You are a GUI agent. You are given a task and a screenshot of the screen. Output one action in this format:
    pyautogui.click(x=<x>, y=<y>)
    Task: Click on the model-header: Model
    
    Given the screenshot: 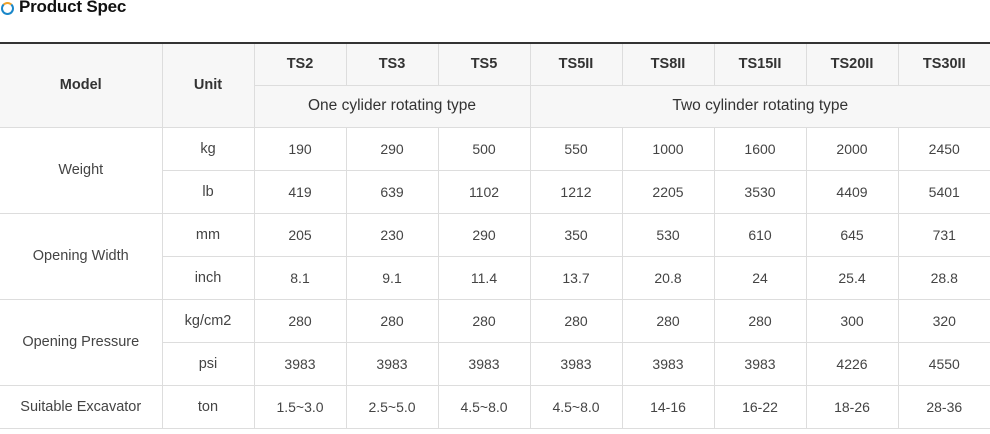 What is the action you would take?
    pyautogui.click(x=81, y=85)
    